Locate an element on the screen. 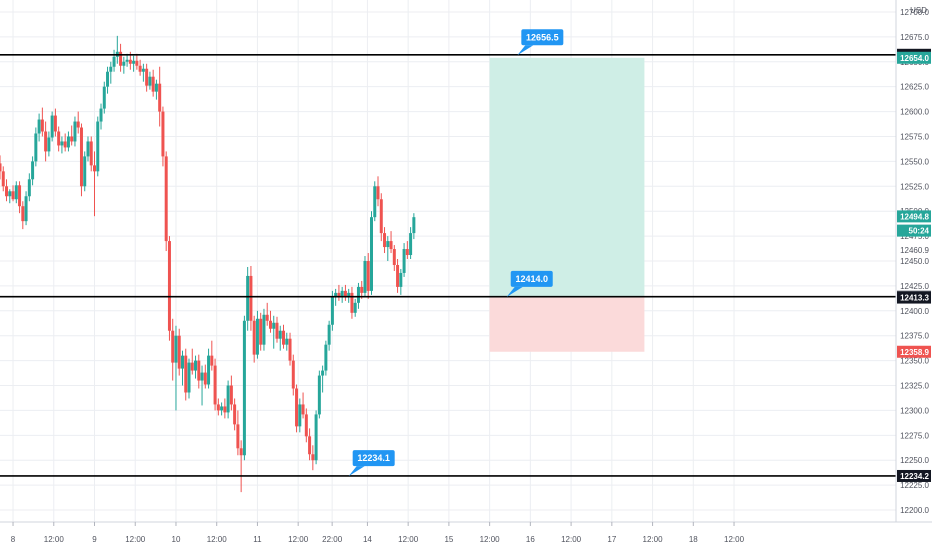 The height and width of the screenshot is (555, 932). position-tool is located at coordinates (567, 204).